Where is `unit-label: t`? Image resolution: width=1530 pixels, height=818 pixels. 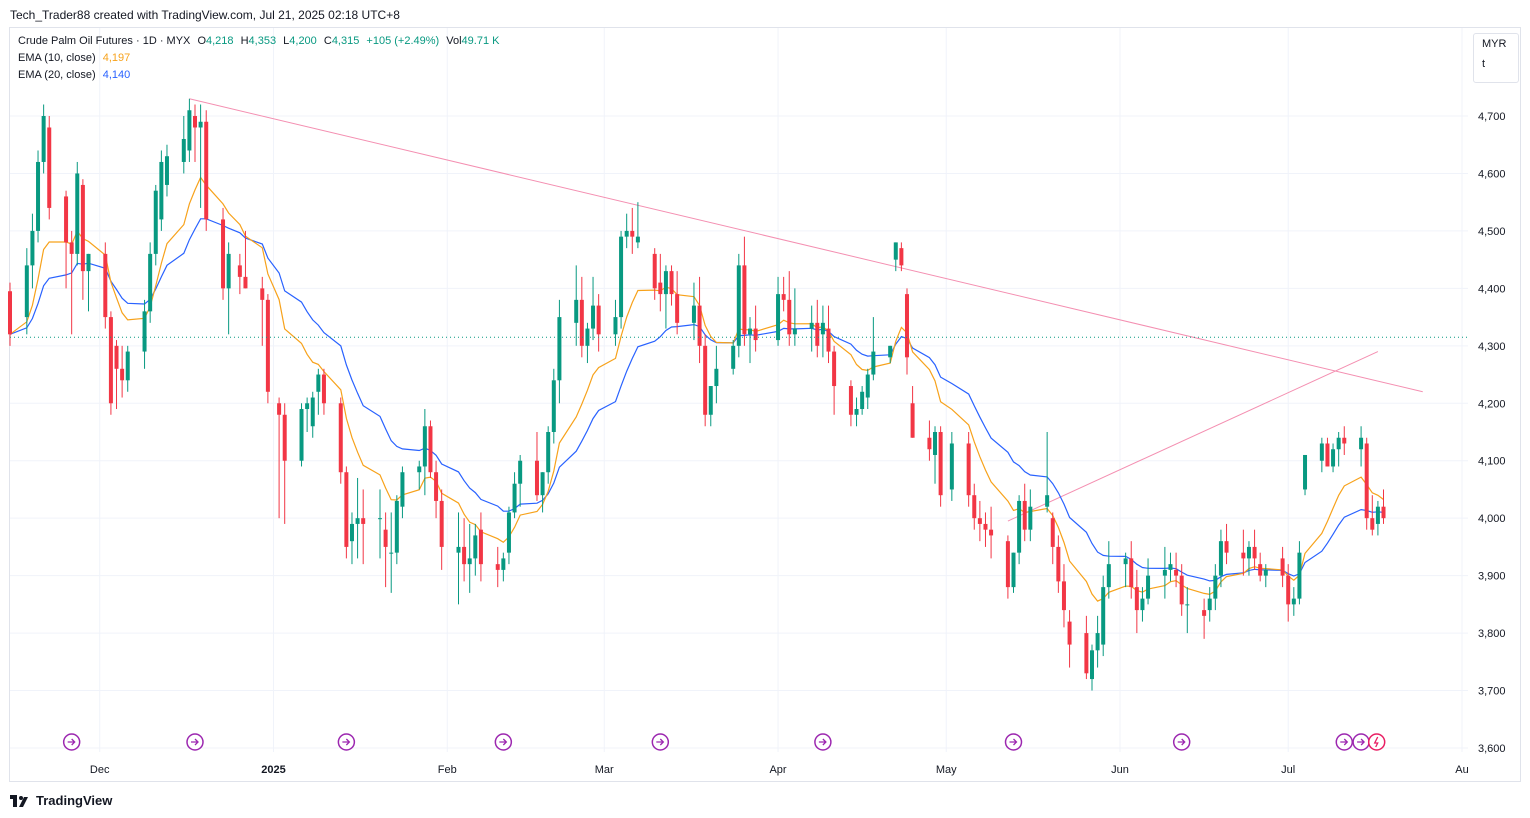
unit-label: t is located at coordinates (1484, 64).